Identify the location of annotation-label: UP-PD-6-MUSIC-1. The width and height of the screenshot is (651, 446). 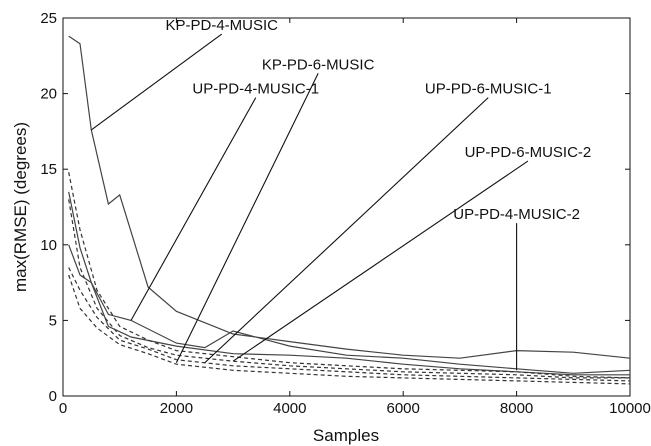
(488, 89).